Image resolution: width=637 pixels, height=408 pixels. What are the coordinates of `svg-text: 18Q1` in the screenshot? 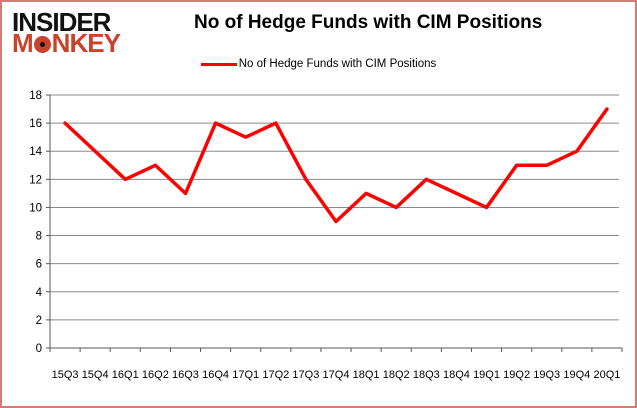 It's located at (366, 375).